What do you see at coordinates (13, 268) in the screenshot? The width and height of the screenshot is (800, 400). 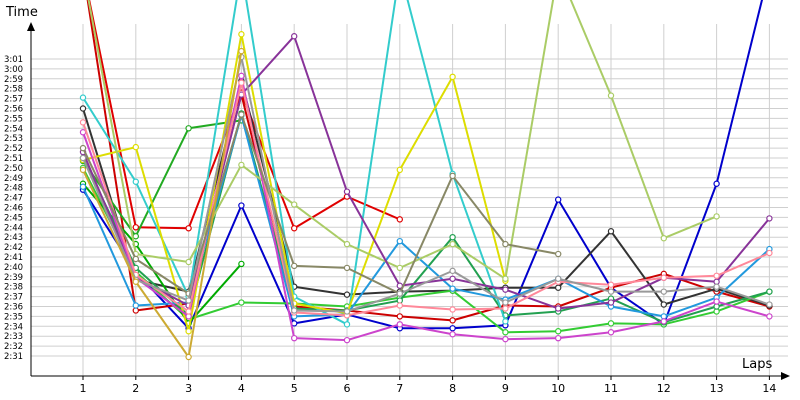 I see `y-tick-label: 2:40` at bounding box center [13, 268].